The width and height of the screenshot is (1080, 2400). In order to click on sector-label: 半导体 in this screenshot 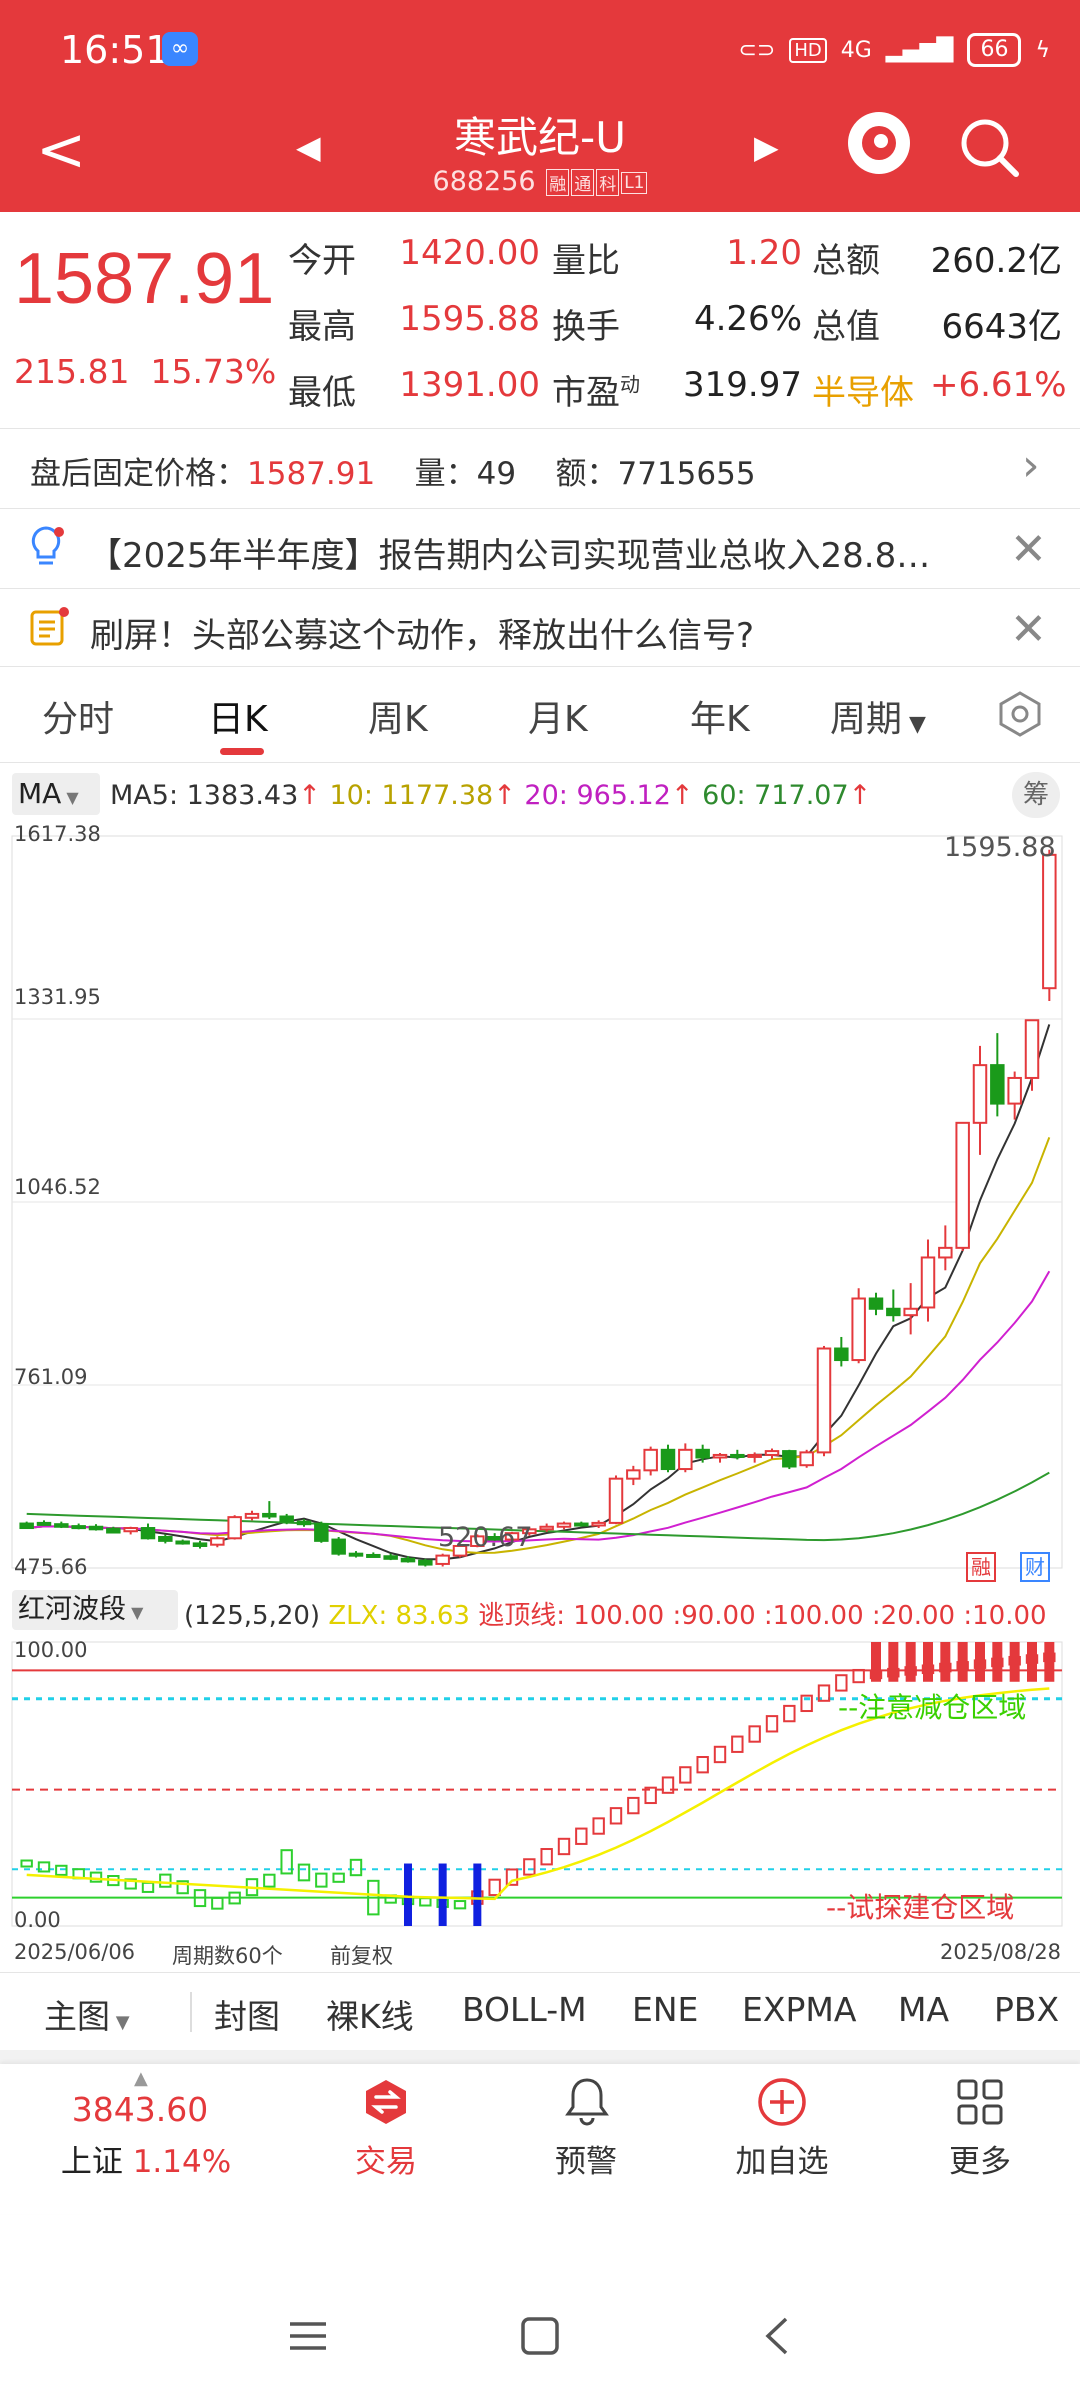, I will do `click(863, 393)`.